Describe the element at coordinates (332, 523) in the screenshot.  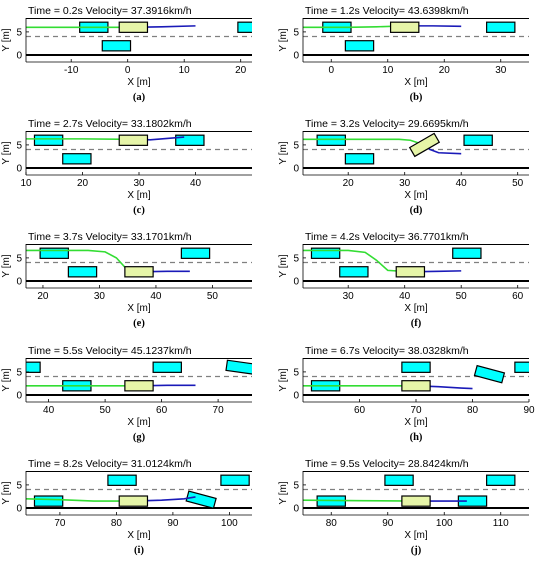
I see `x-tick-label: 80` at that location.